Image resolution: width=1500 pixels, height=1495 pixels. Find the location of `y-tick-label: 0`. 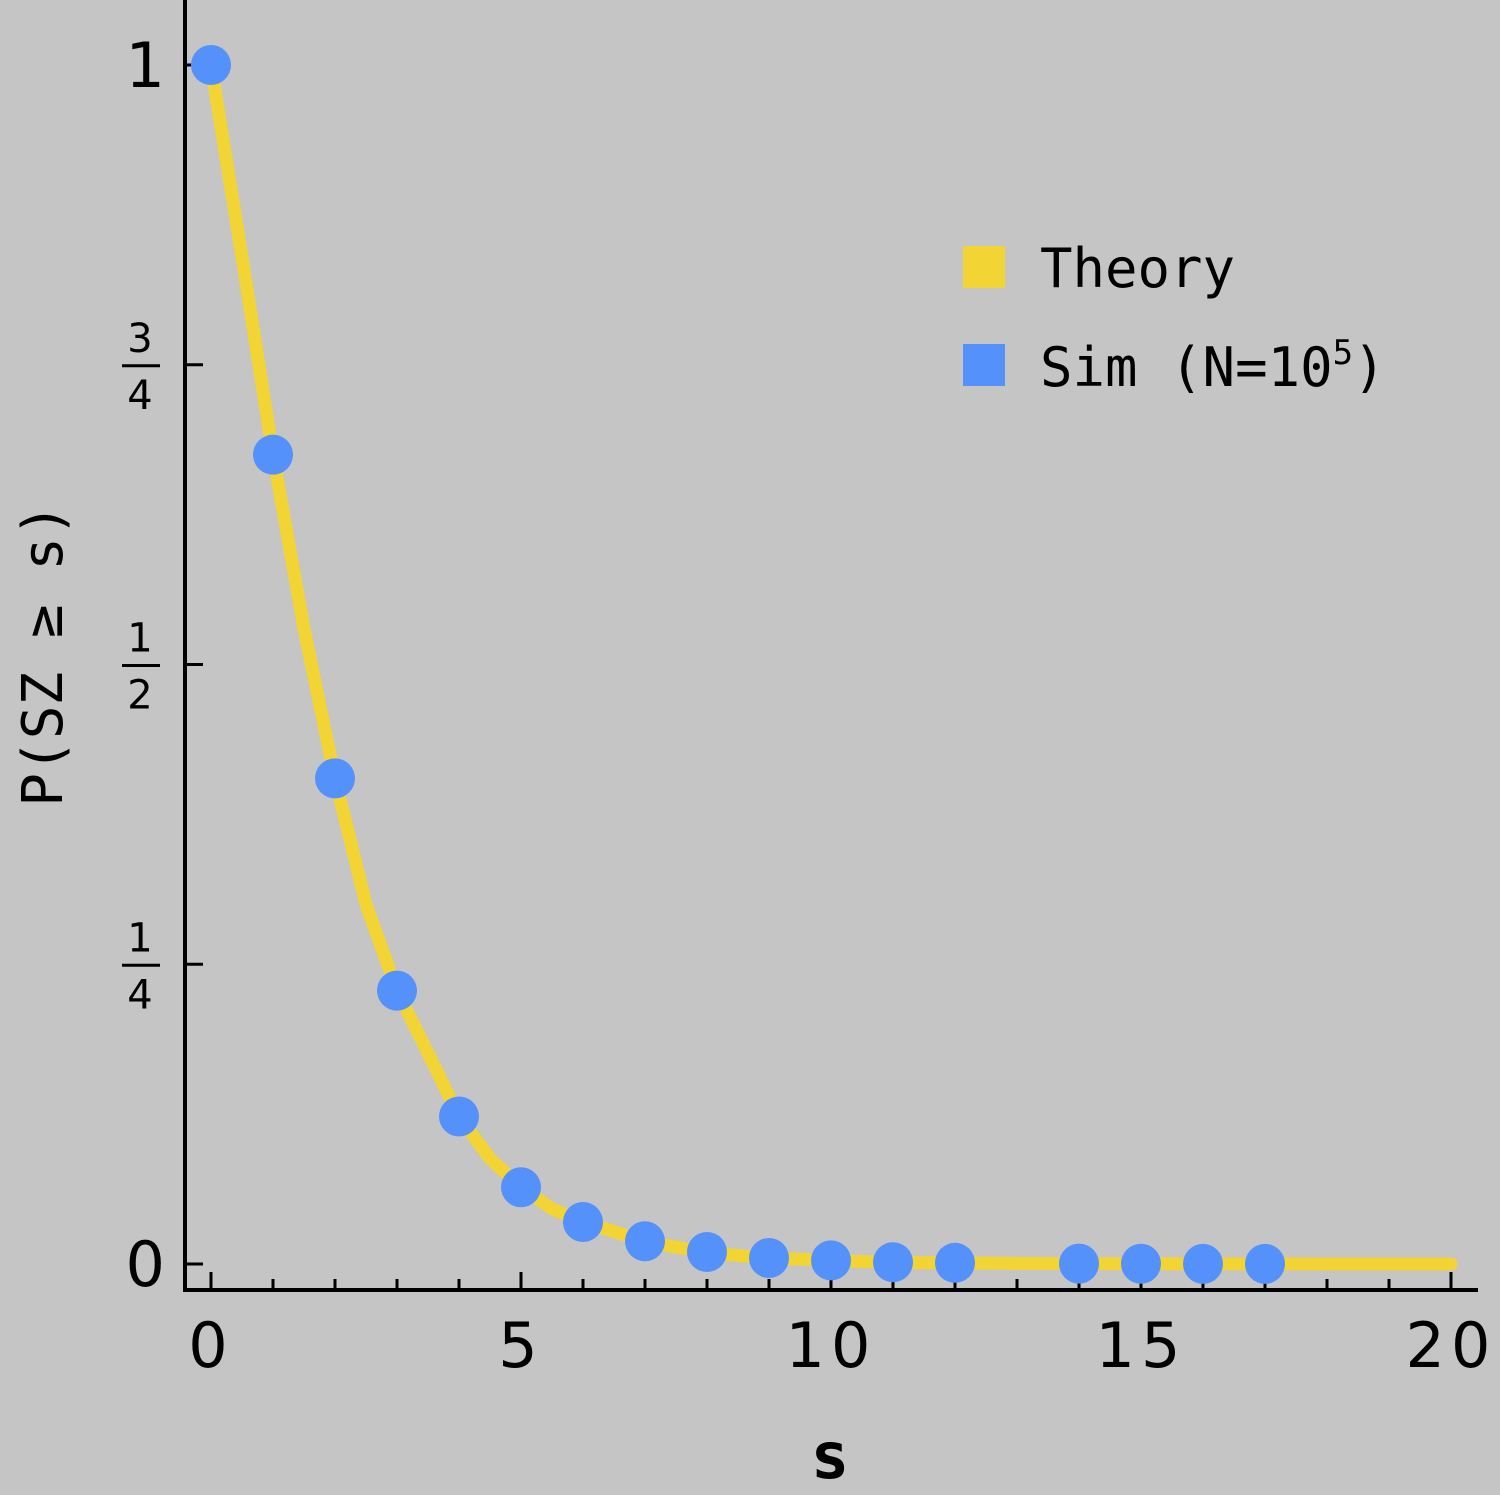

y-tick-label: 0 is located at coordinates (145, 1264).